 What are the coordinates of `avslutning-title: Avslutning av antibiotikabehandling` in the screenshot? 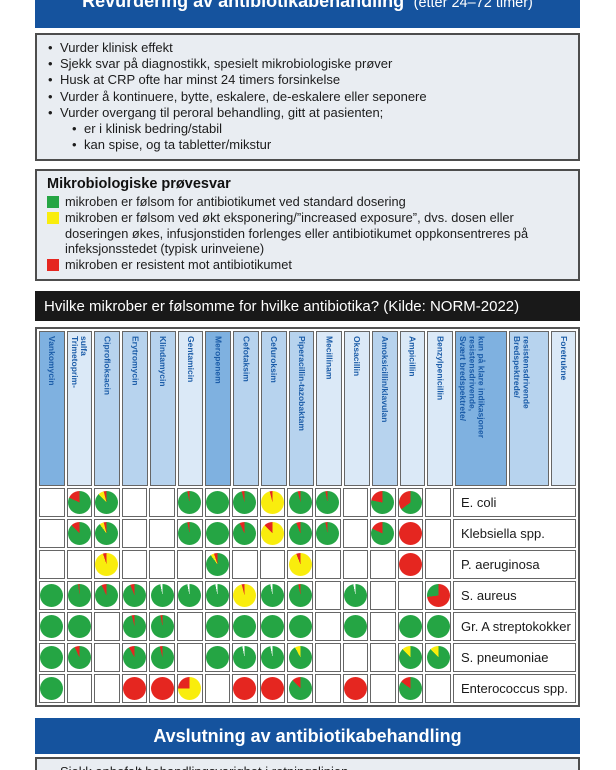 It's located at (307, 735).